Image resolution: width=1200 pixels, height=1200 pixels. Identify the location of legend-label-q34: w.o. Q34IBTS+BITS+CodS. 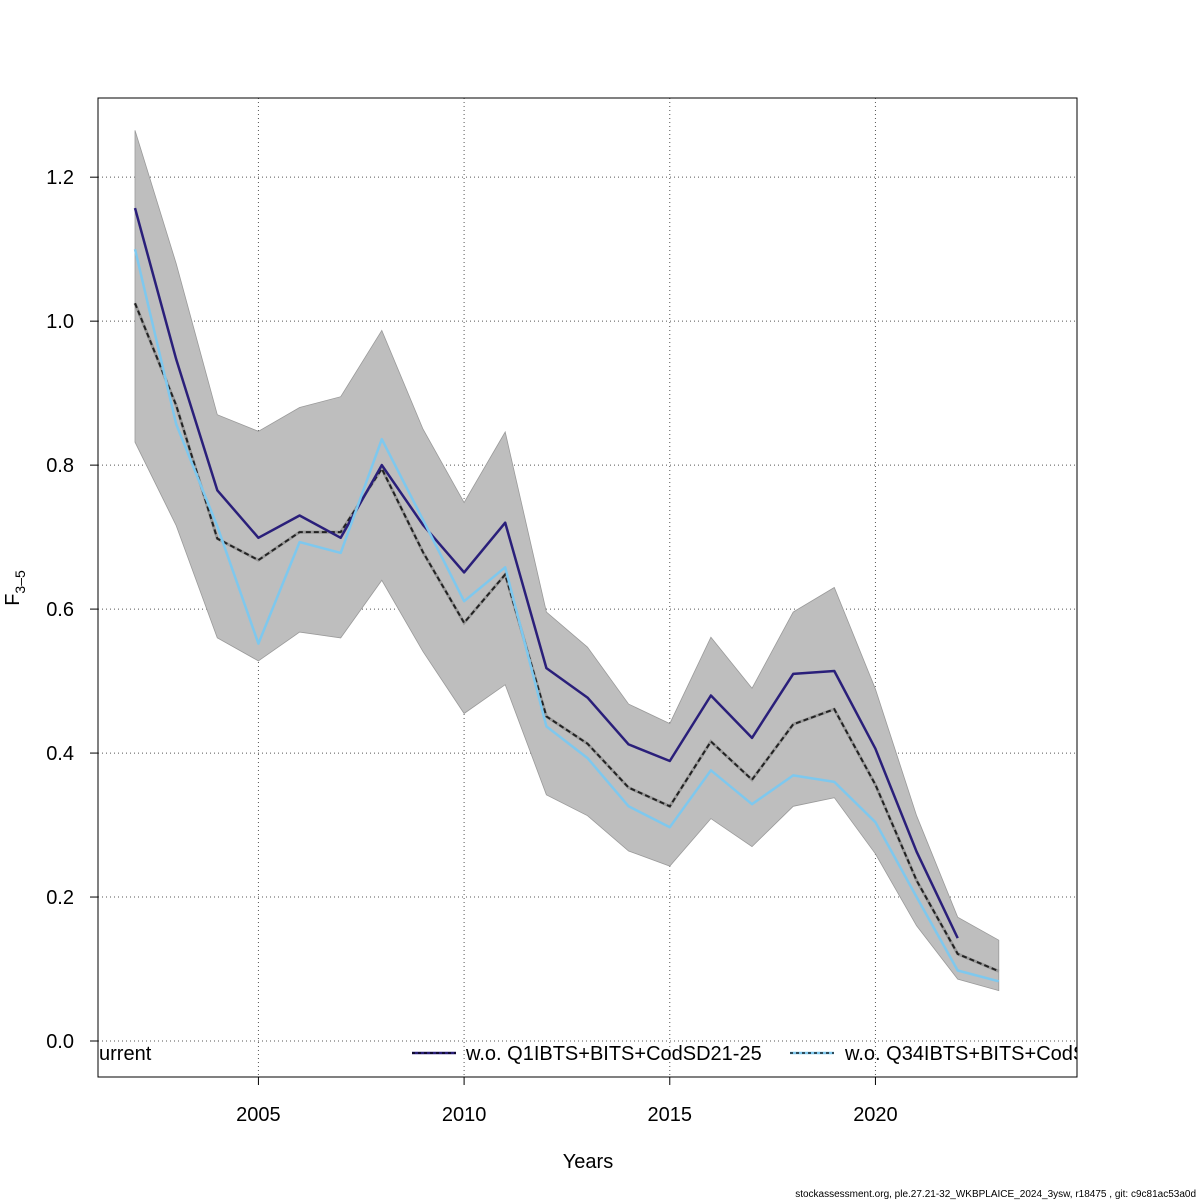
(965, 1054).